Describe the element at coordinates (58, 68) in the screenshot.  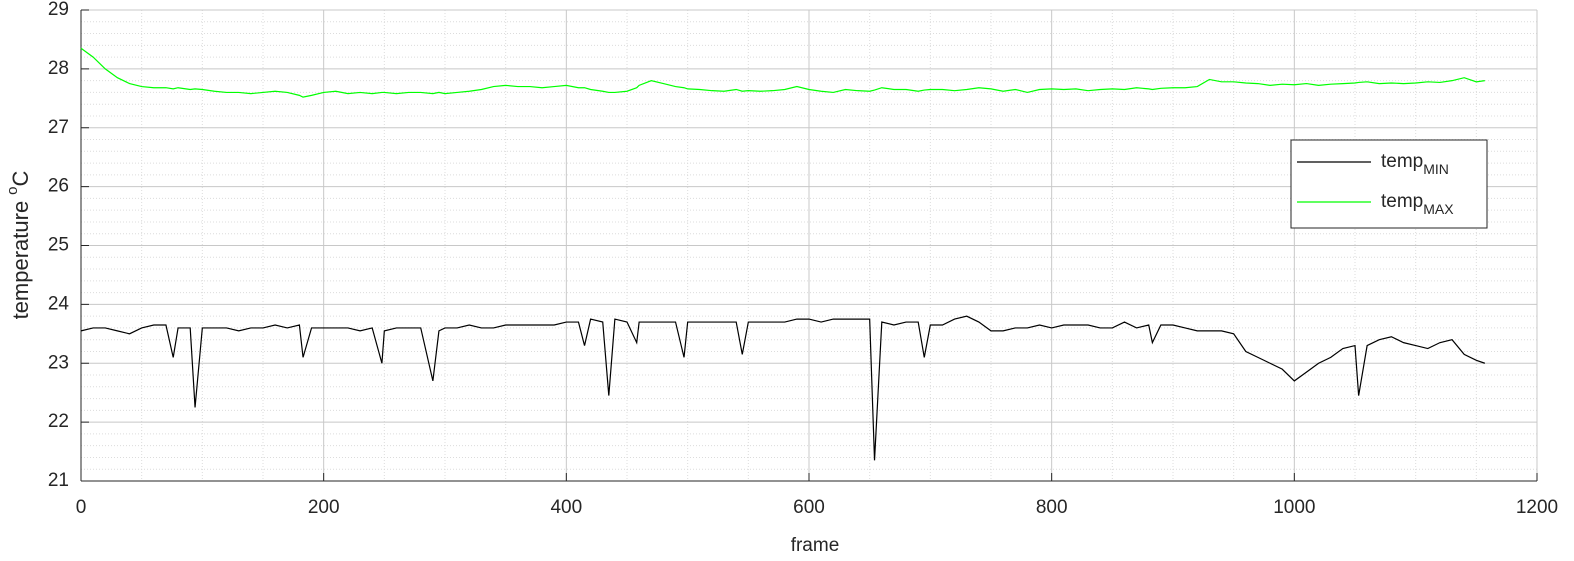
I see `y-tick-label: 28` at that location.